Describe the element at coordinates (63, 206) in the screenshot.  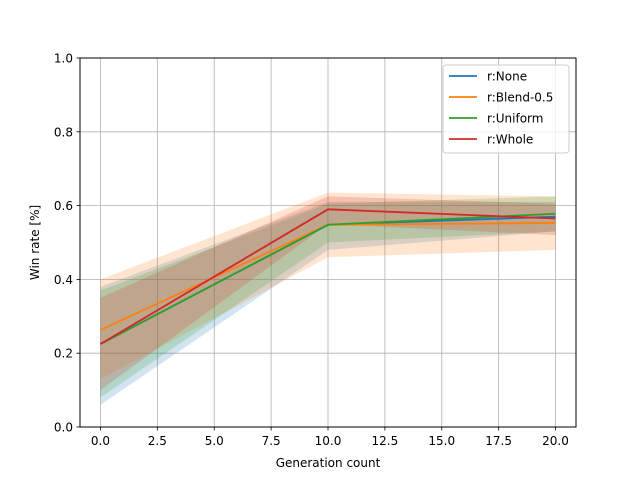
I see `y-tick-label: 0.6` at that location.